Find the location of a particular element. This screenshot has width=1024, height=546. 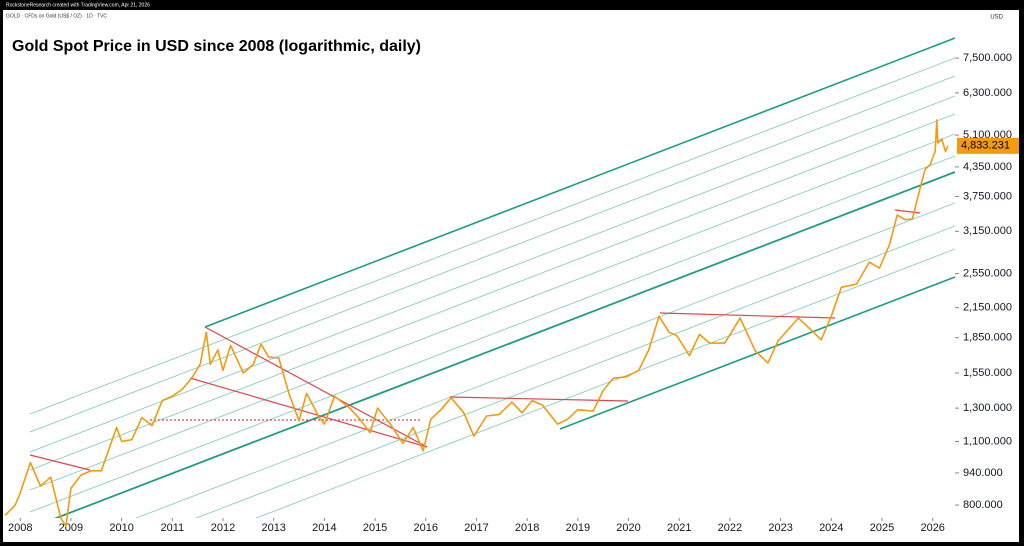

x-tick-label: 2021 is located at coordinates (679, 528).